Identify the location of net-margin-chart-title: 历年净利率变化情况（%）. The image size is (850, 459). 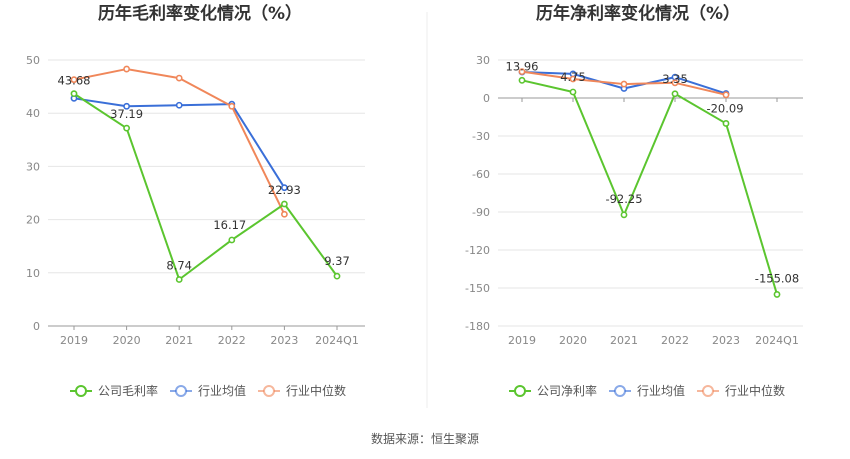
(638, 13).